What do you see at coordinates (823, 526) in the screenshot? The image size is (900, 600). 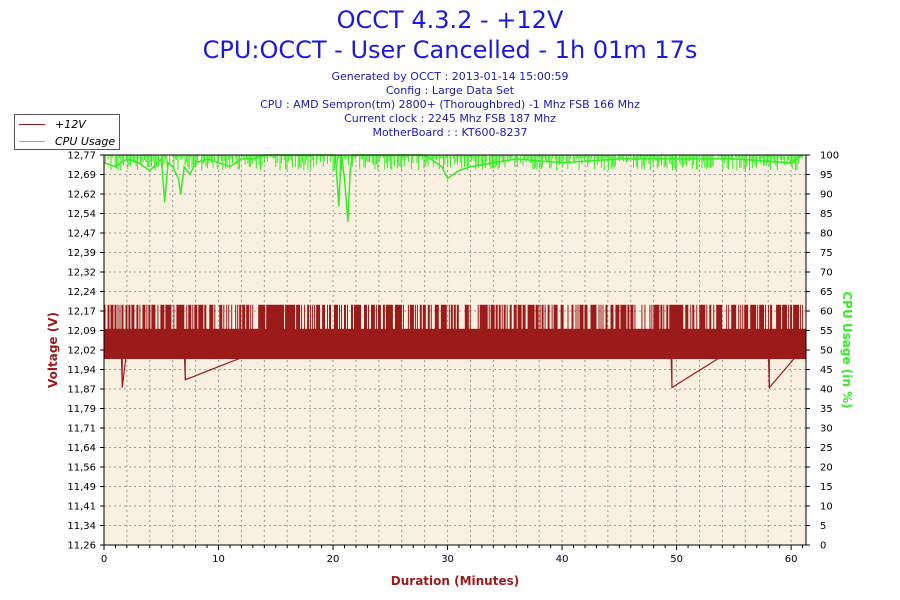 I see `y-right-tick-label: 5` at bounding box center [823, 526].